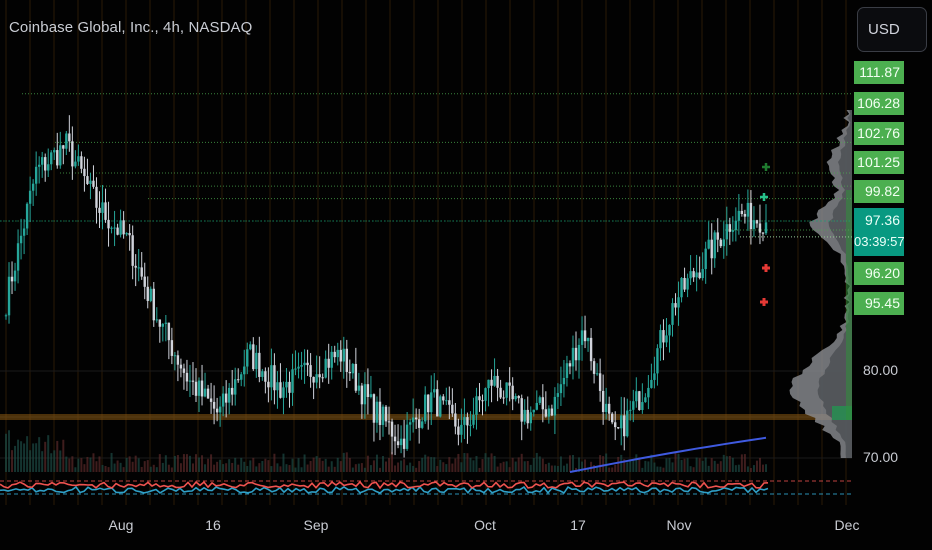 The height and width of the screenshot is (550, 932). Describe the element at coordinates (384, 490) in the screenshot. I see `oscillator-line-b` at that location.